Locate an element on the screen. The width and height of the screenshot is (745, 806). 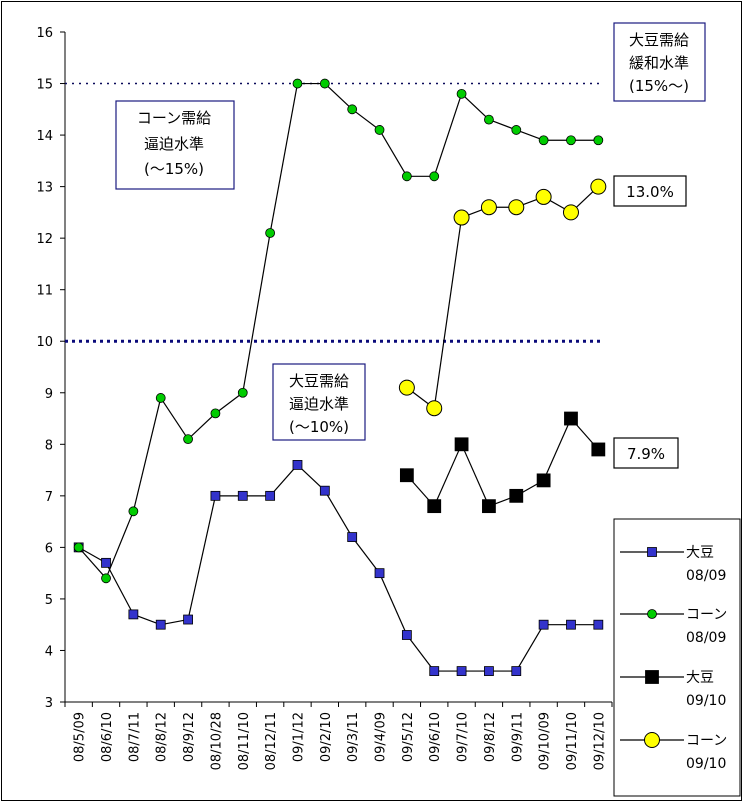
annotation-soy-ease-line1: 大豆需給 is located at coordinates (659, 40).